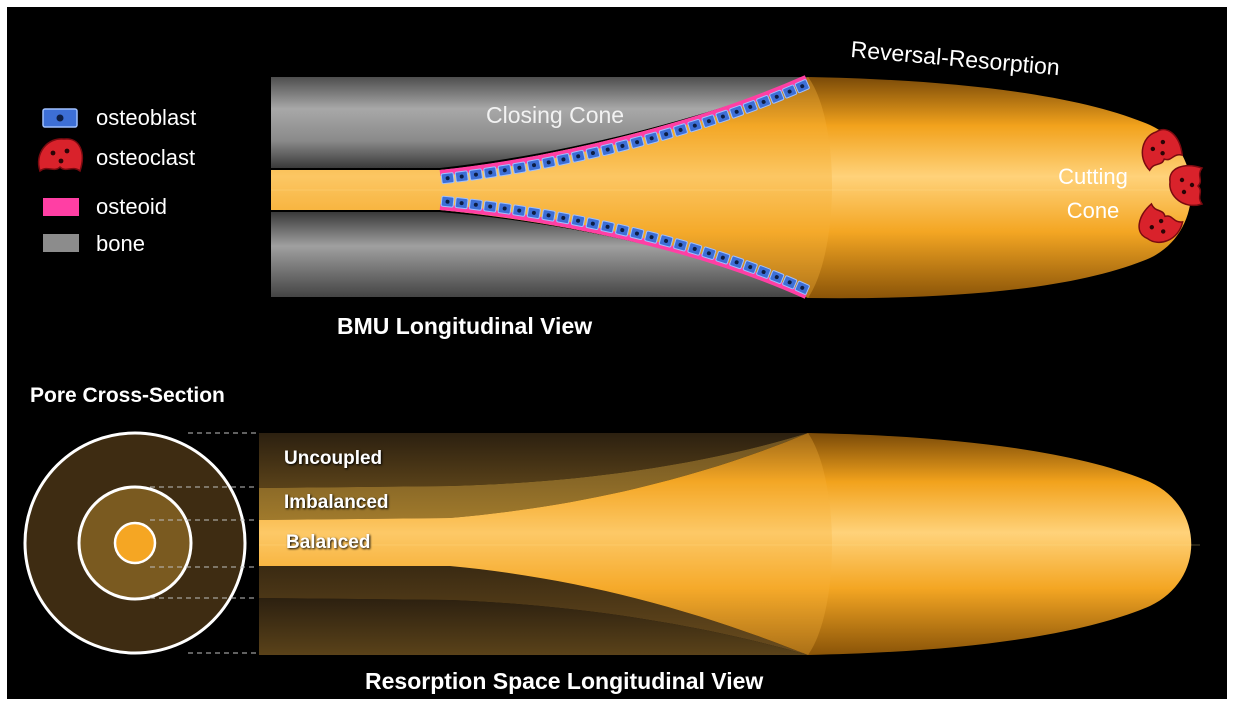 This screenshot has width=1234, height=706. Describe the element at coordinates (127, 395) in the screenshot. I see `pore-cross-section-title: Pore Cross-Section` at that location.